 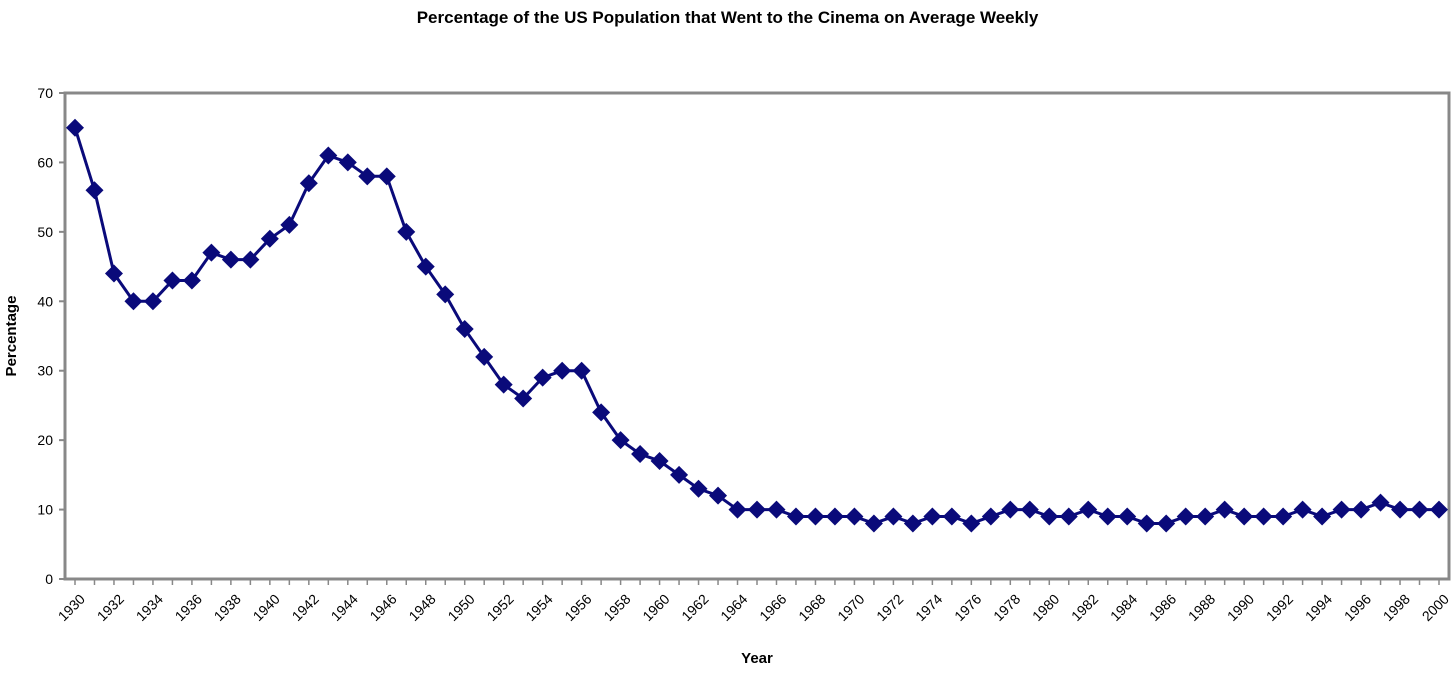 What do you see at coordinates (1279, 607) in the screenshot?
I see `x-tick-label: 1992` at bounding box center [1279, 607].